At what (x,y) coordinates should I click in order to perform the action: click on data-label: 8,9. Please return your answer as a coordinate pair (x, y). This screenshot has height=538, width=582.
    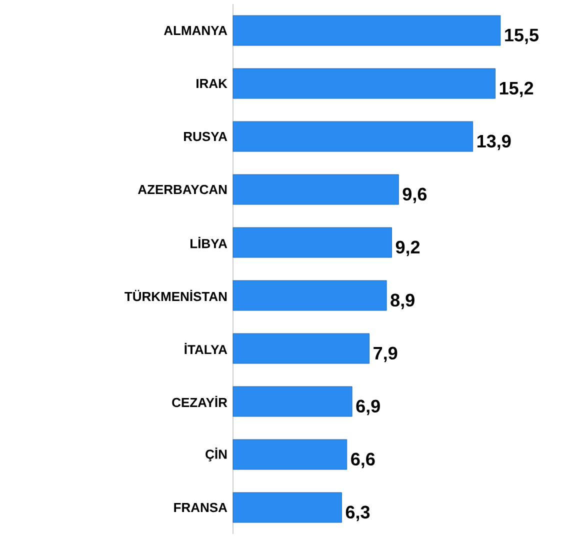
    Looking at the image, I should click on (402, 302).